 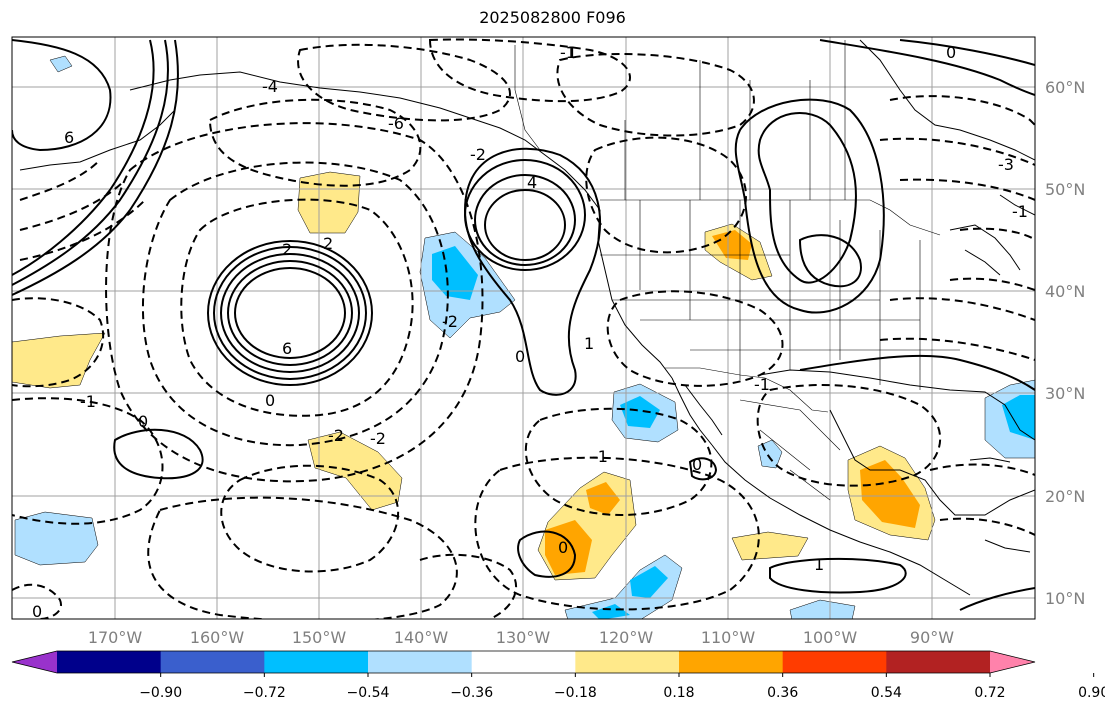 What do you see at coordinates (732, 245) in the screenshot?
I see `shade-orange-rockies` at bounding box center [732, 245].